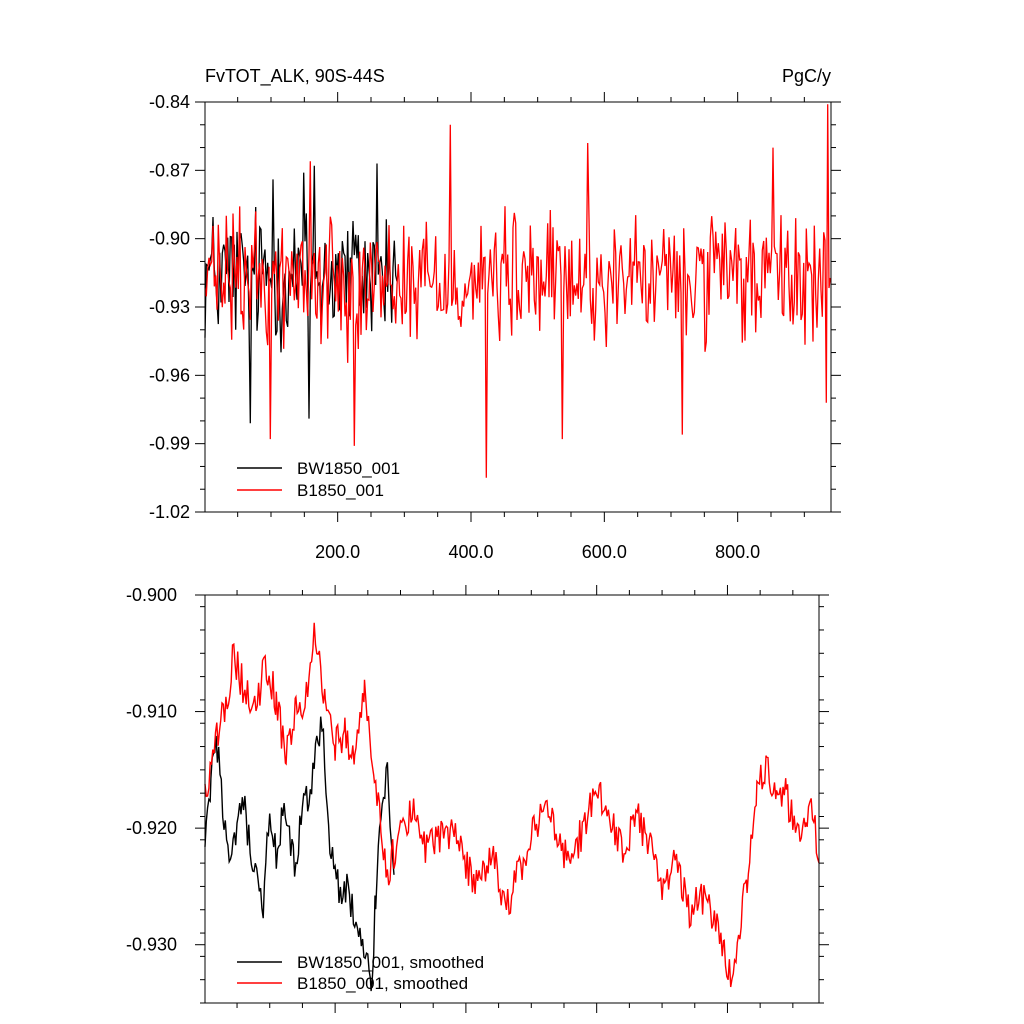  I want to click on y-tick-label: -0.910, so click(151, 712).